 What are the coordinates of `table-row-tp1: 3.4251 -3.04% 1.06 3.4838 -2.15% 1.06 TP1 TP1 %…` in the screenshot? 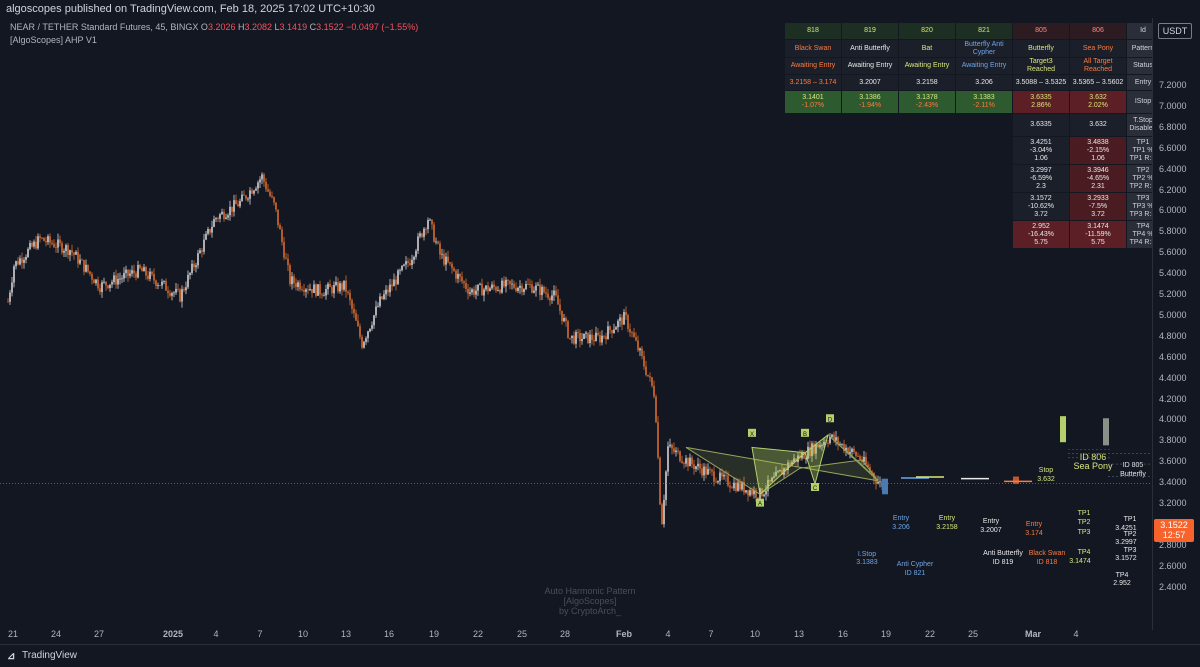 It's located at (972, 150).